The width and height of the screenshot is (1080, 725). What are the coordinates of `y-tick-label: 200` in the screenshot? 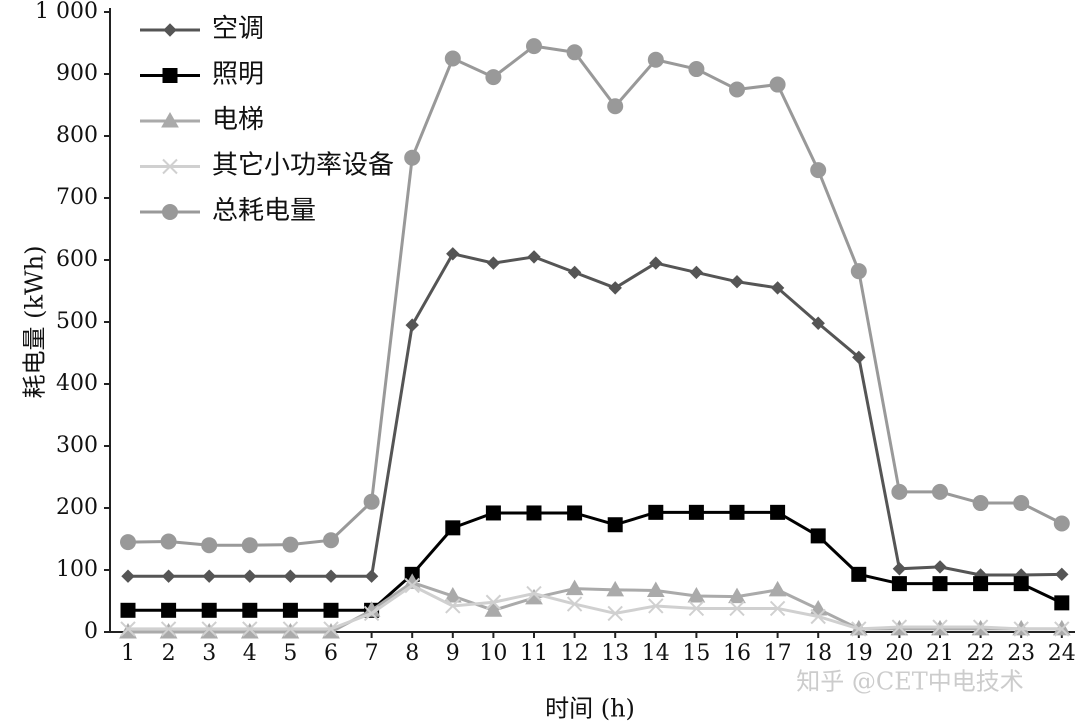 It's located at (77, 507).